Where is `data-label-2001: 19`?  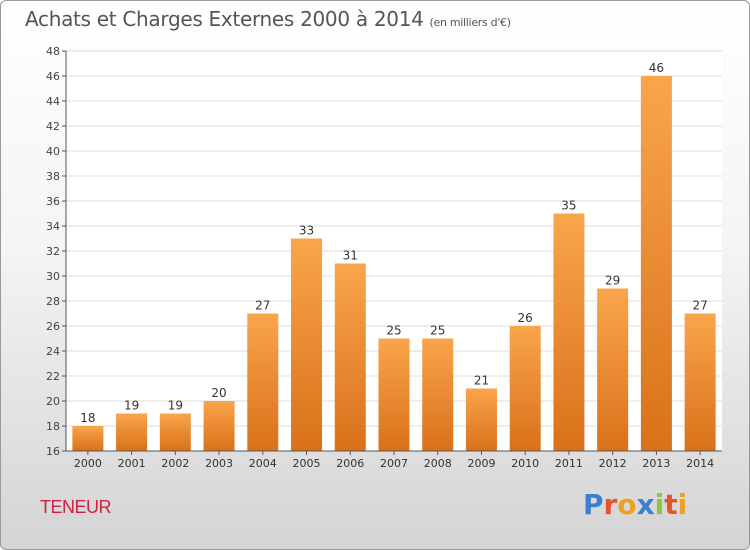
data-label-2001: 19 is located at coordinates (131, 406).